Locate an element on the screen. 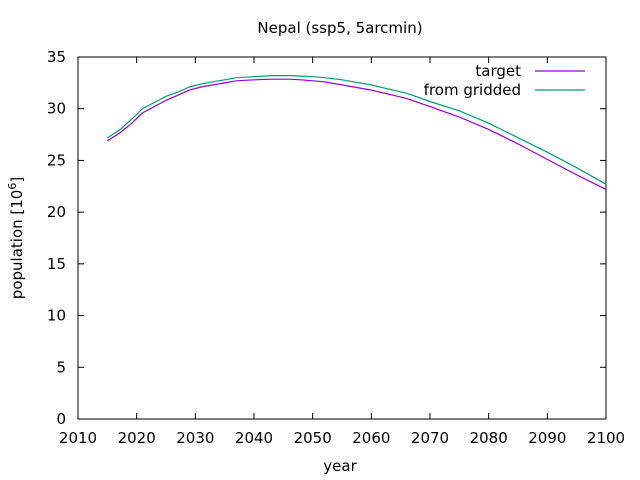 This screenshot has height=480, width=640. y-axis-label: population [106] is located at coordinates (16, 238).